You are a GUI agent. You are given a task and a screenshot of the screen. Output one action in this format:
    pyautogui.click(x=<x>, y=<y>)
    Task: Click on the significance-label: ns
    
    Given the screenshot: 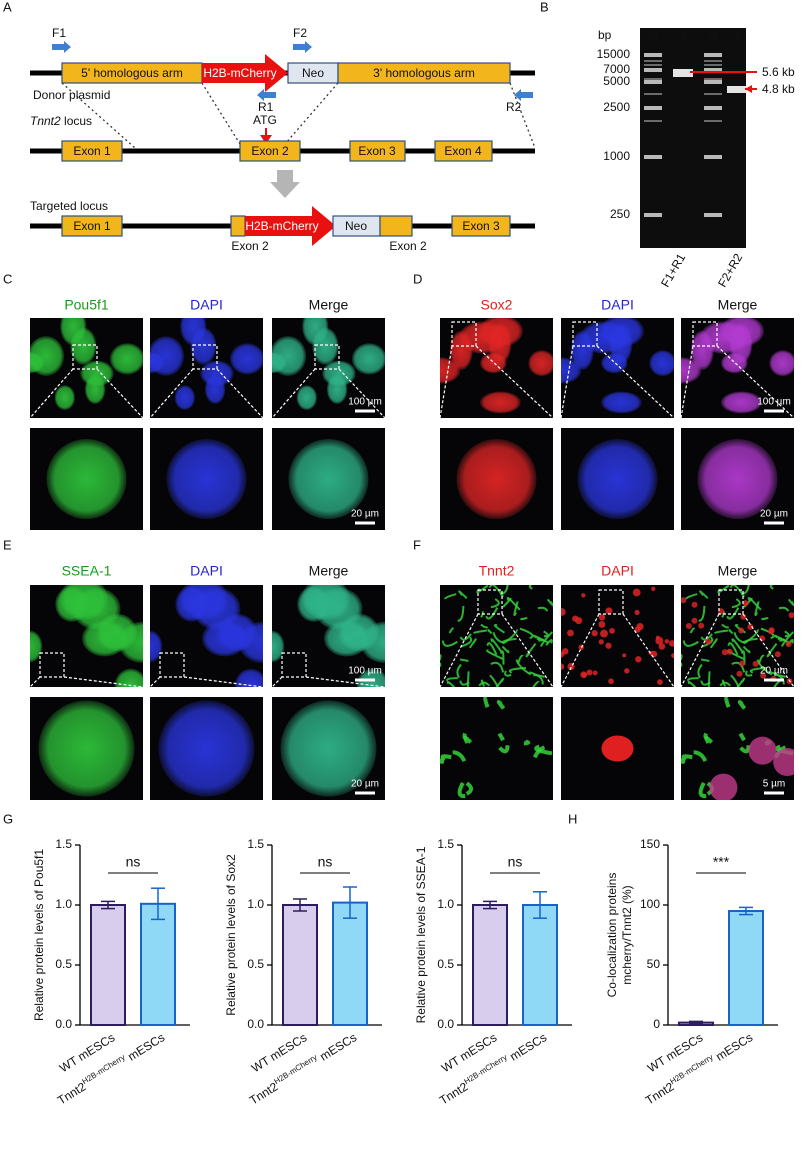 What is the action you would take?
    pyautogui.click(x=515, y=862)
    